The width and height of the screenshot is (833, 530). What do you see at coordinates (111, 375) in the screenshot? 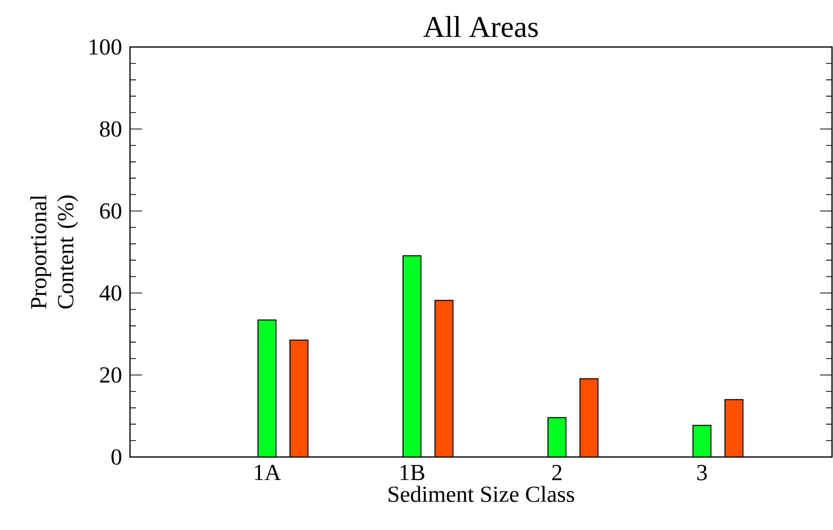
I see `y-tick-label: 20` at bounding box center [111, 375].